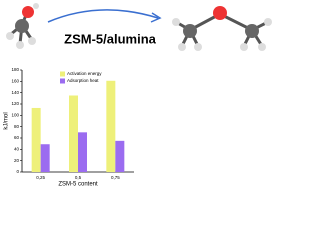 The height and width of the screenshot is (240, 320). I want to click on y-tick-label: 40, so click(17, 149).